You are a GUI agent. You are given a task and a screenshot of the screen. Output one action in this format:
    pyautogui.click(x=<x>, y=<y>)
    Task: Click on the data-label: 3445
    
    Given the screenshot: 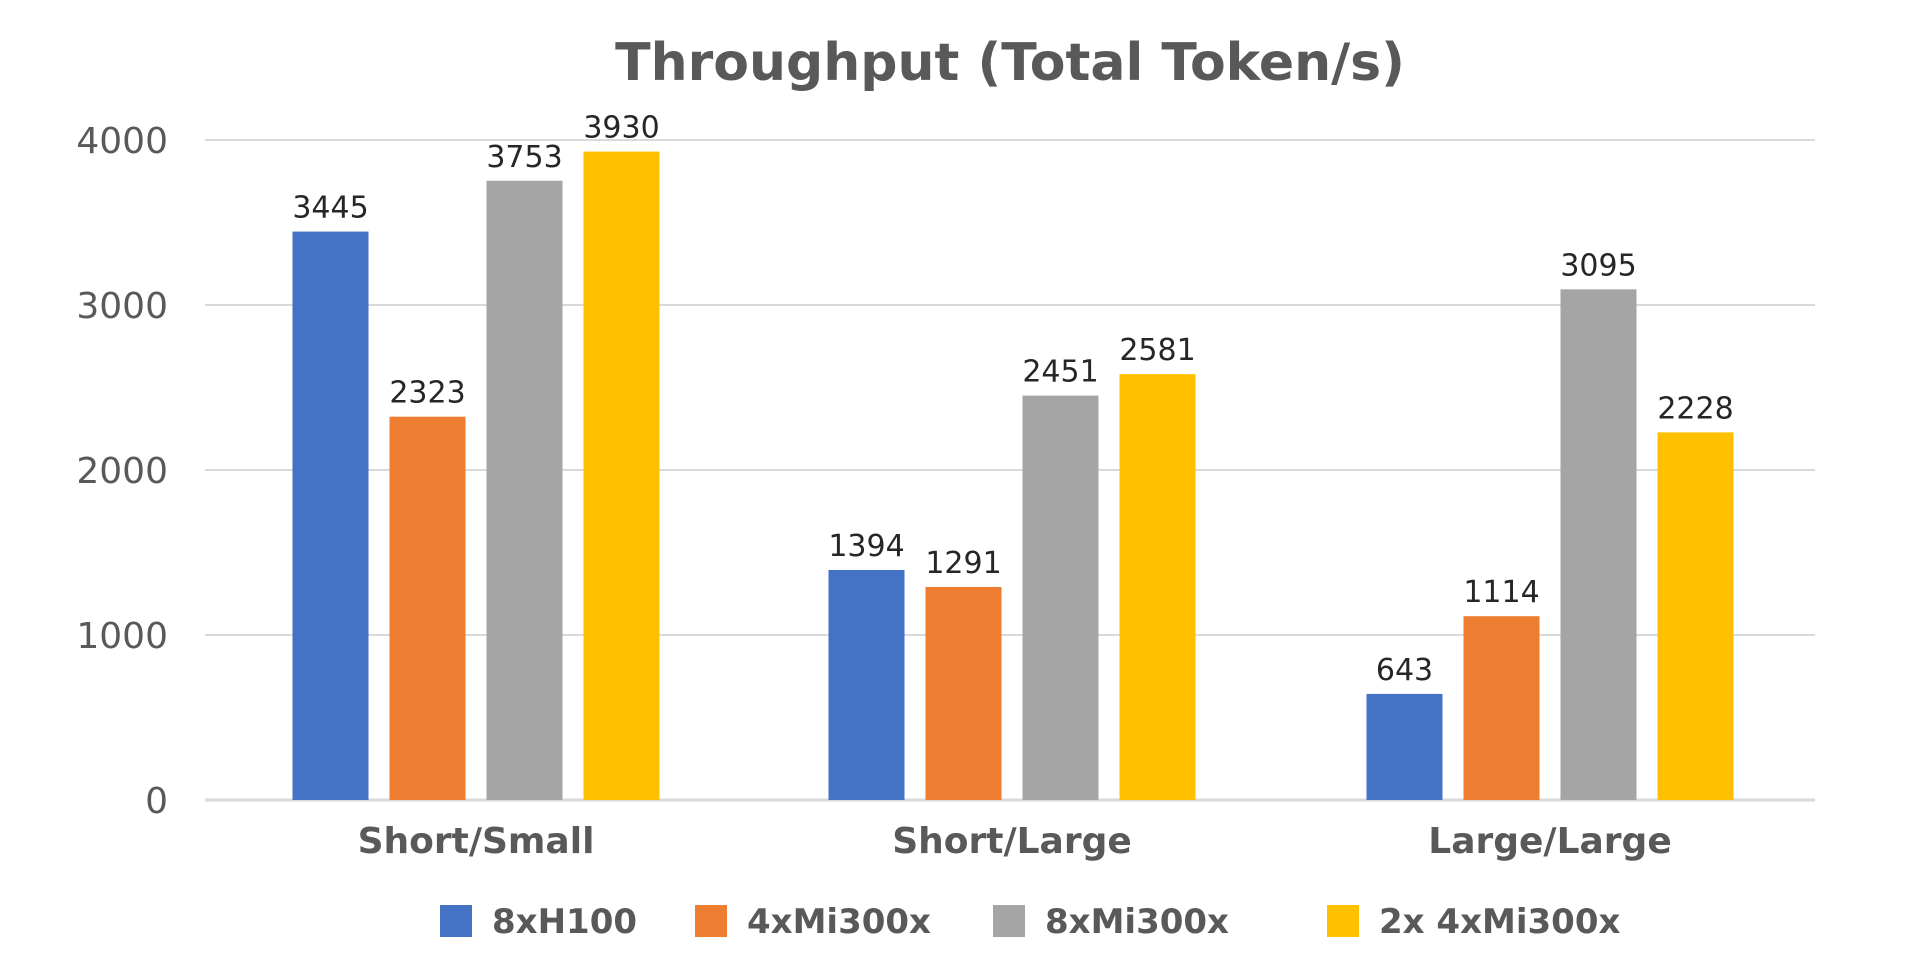 What is the action you would take?
    pyautogui.click(x=330, y=208)
    